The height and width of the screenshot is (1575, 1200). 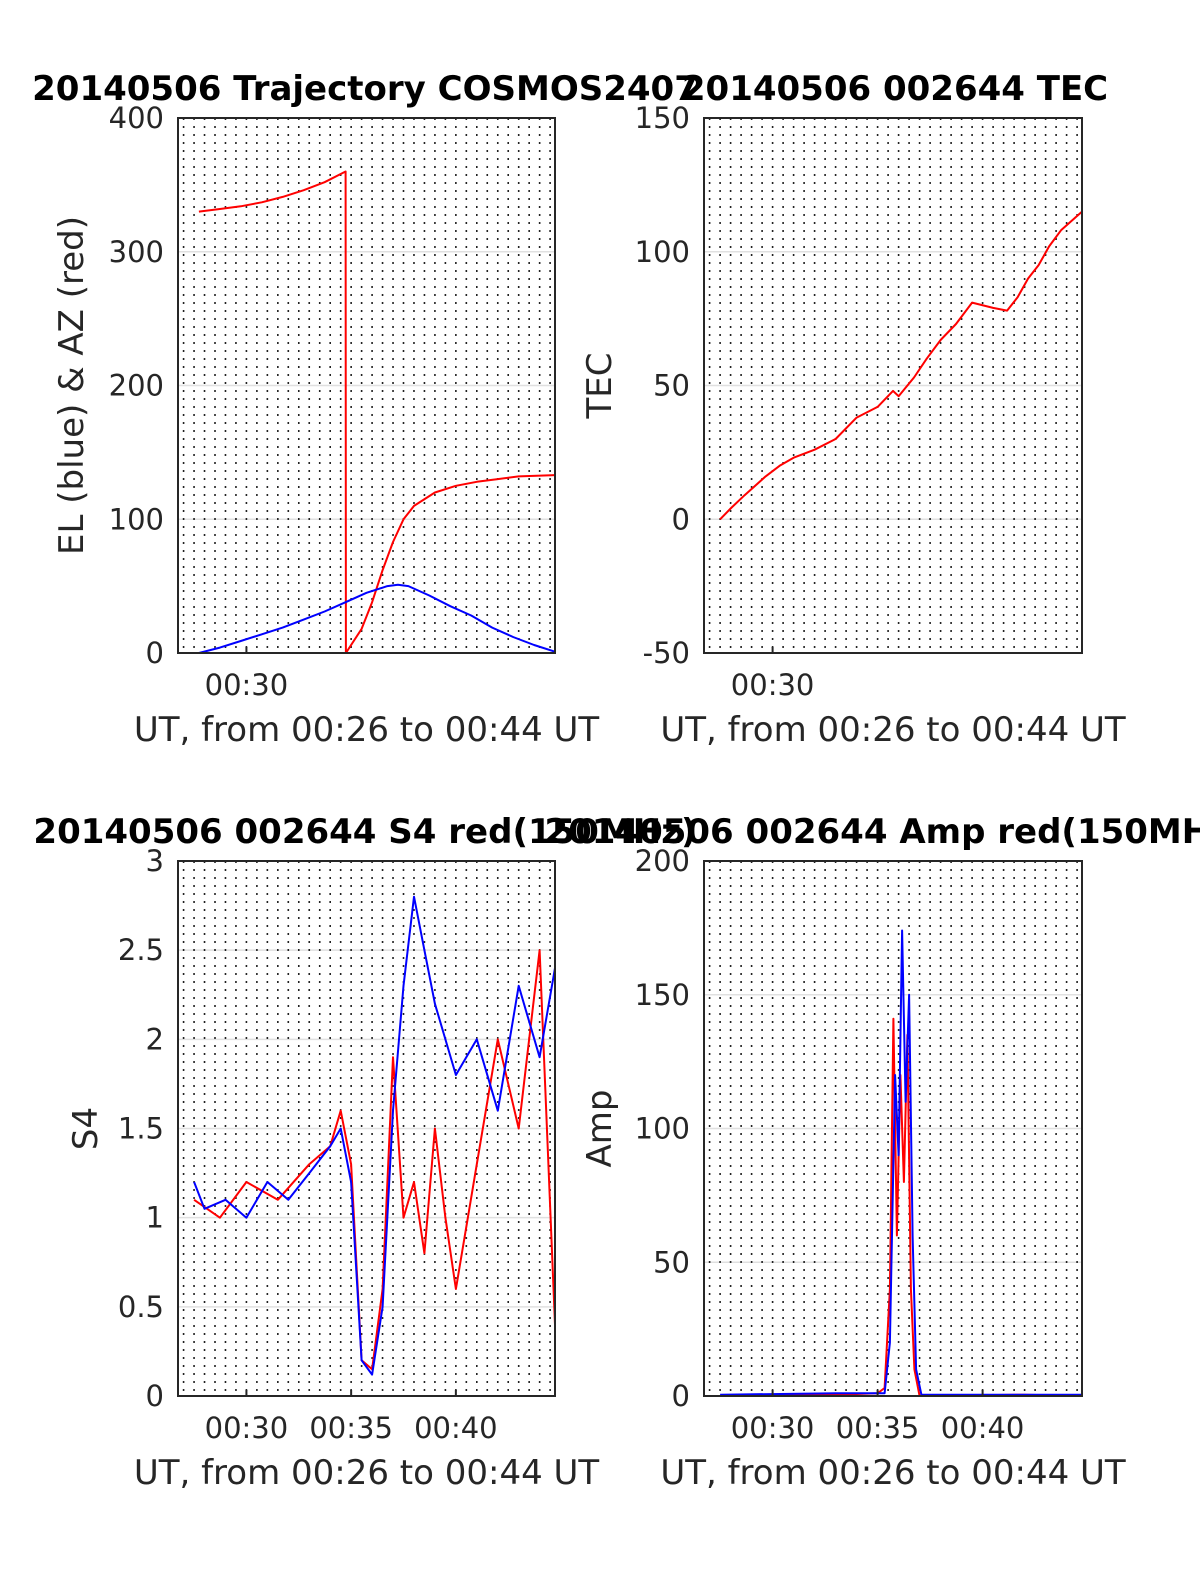 What do you see at coordinates (662, 1129) in the screenshot?
I see `amp-ytick-label: 100` at bounding box center [662, 1129].